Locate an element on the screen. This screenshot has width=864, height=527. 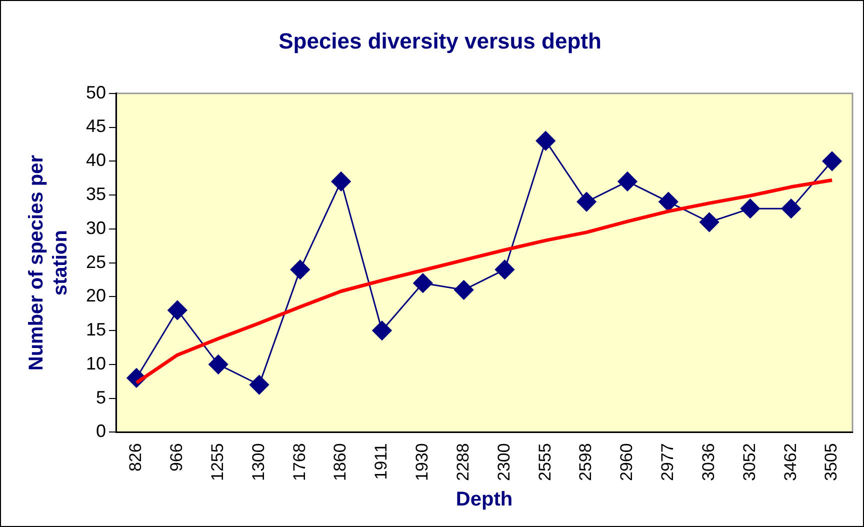
y-tick-label: 35 is located at coordinates (96, 194).